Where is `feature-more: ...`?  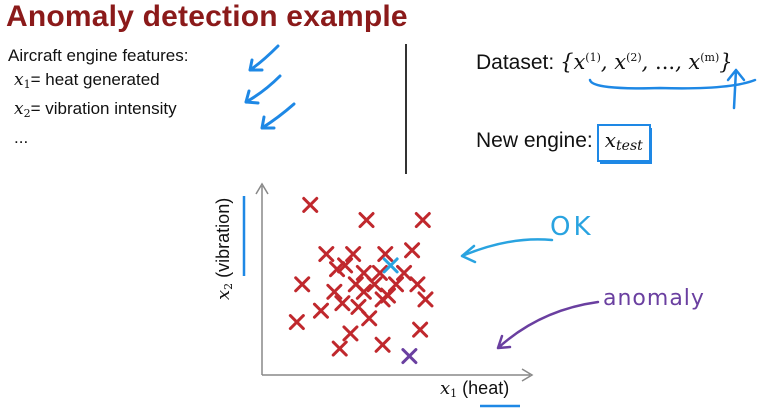 feature-more: ... is located at coordinates (21, 137).